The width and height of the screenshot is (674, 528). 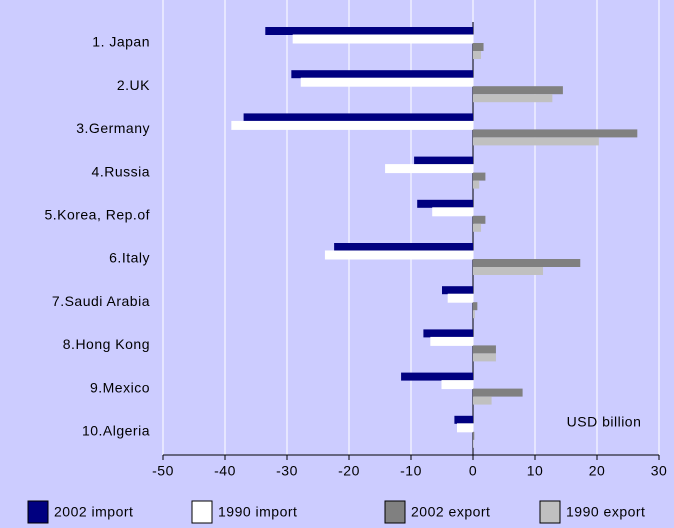 I want to click on y-tick-label: 7.Saudi Arabia, so click(x=101, y=301).